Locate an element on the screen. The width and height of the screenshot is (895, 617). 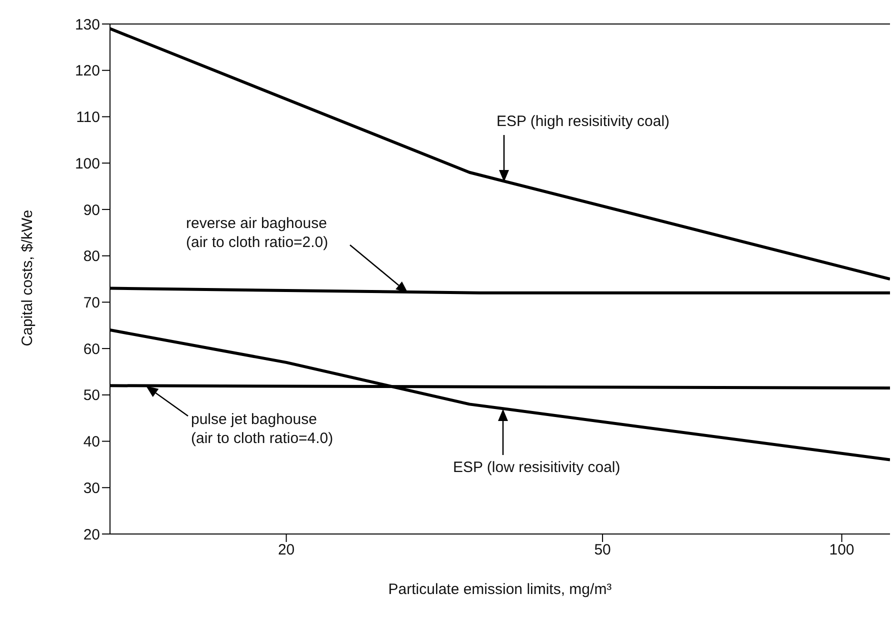
x-tick-label: 50 is located at coordinates (602, 550).